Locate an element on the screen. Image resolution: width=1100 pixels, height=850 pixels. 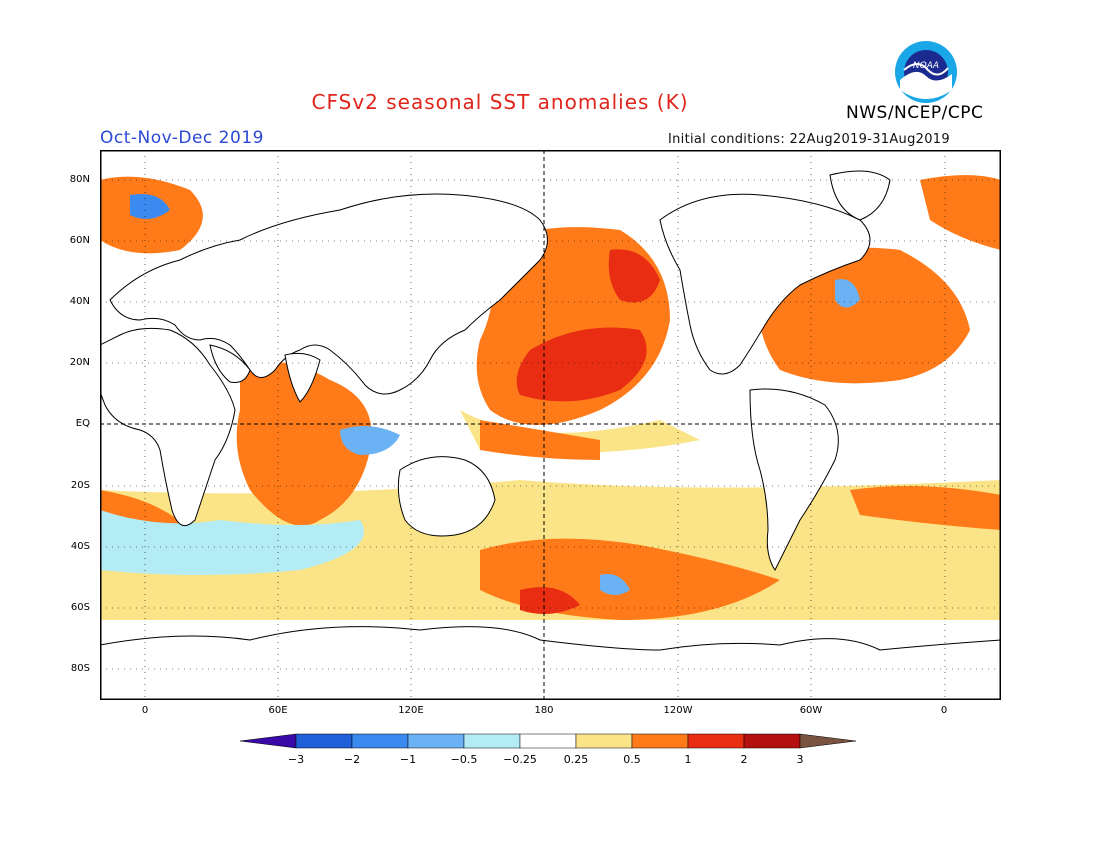
lat-label-40n: 40N is located at coordinates (79, 301).